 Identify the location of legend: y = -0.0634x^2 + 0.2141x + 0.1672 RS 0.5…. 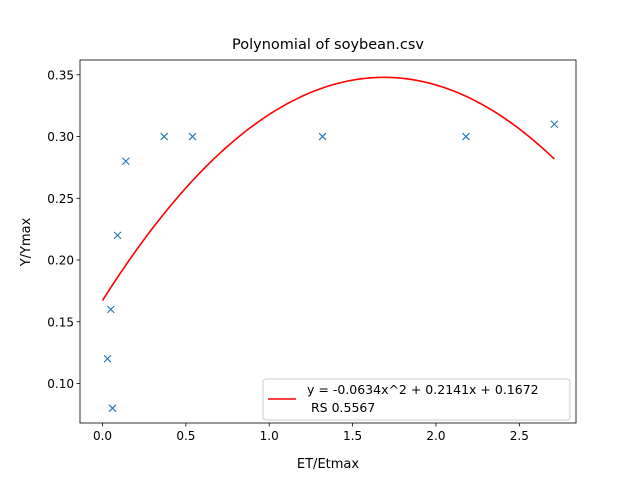
(416, 399).